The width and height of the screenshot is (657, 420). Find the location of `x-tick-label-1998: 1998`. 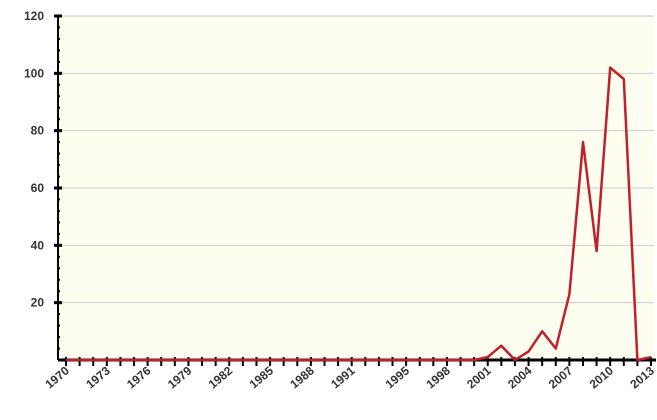

x-tick-label-1998: 1998 is located at coordinates (438, 377).